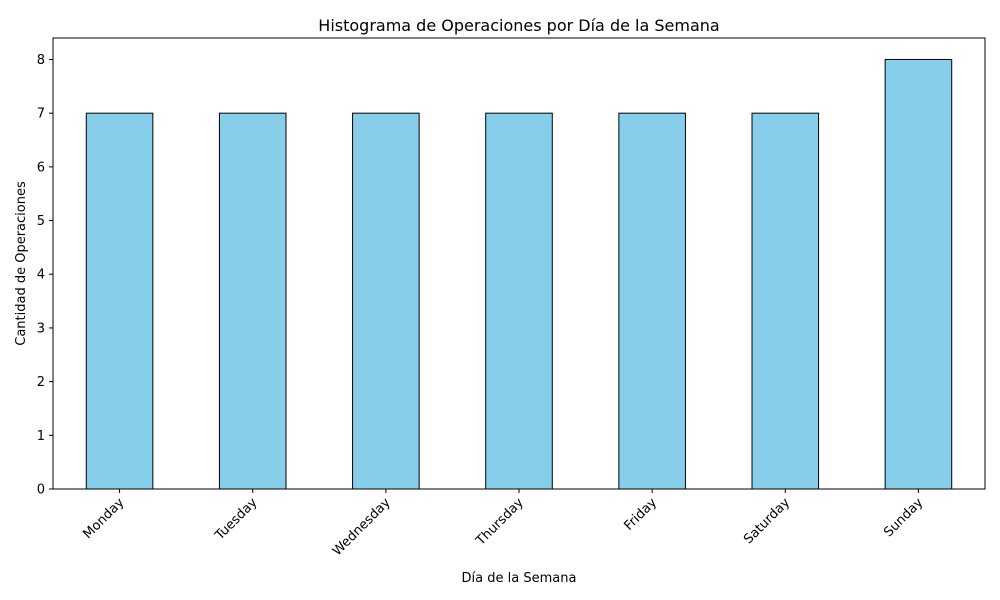  Describe the element at coordinates (641, 514) in the screenshot. I see `x-tick-label: Friday` at that location.